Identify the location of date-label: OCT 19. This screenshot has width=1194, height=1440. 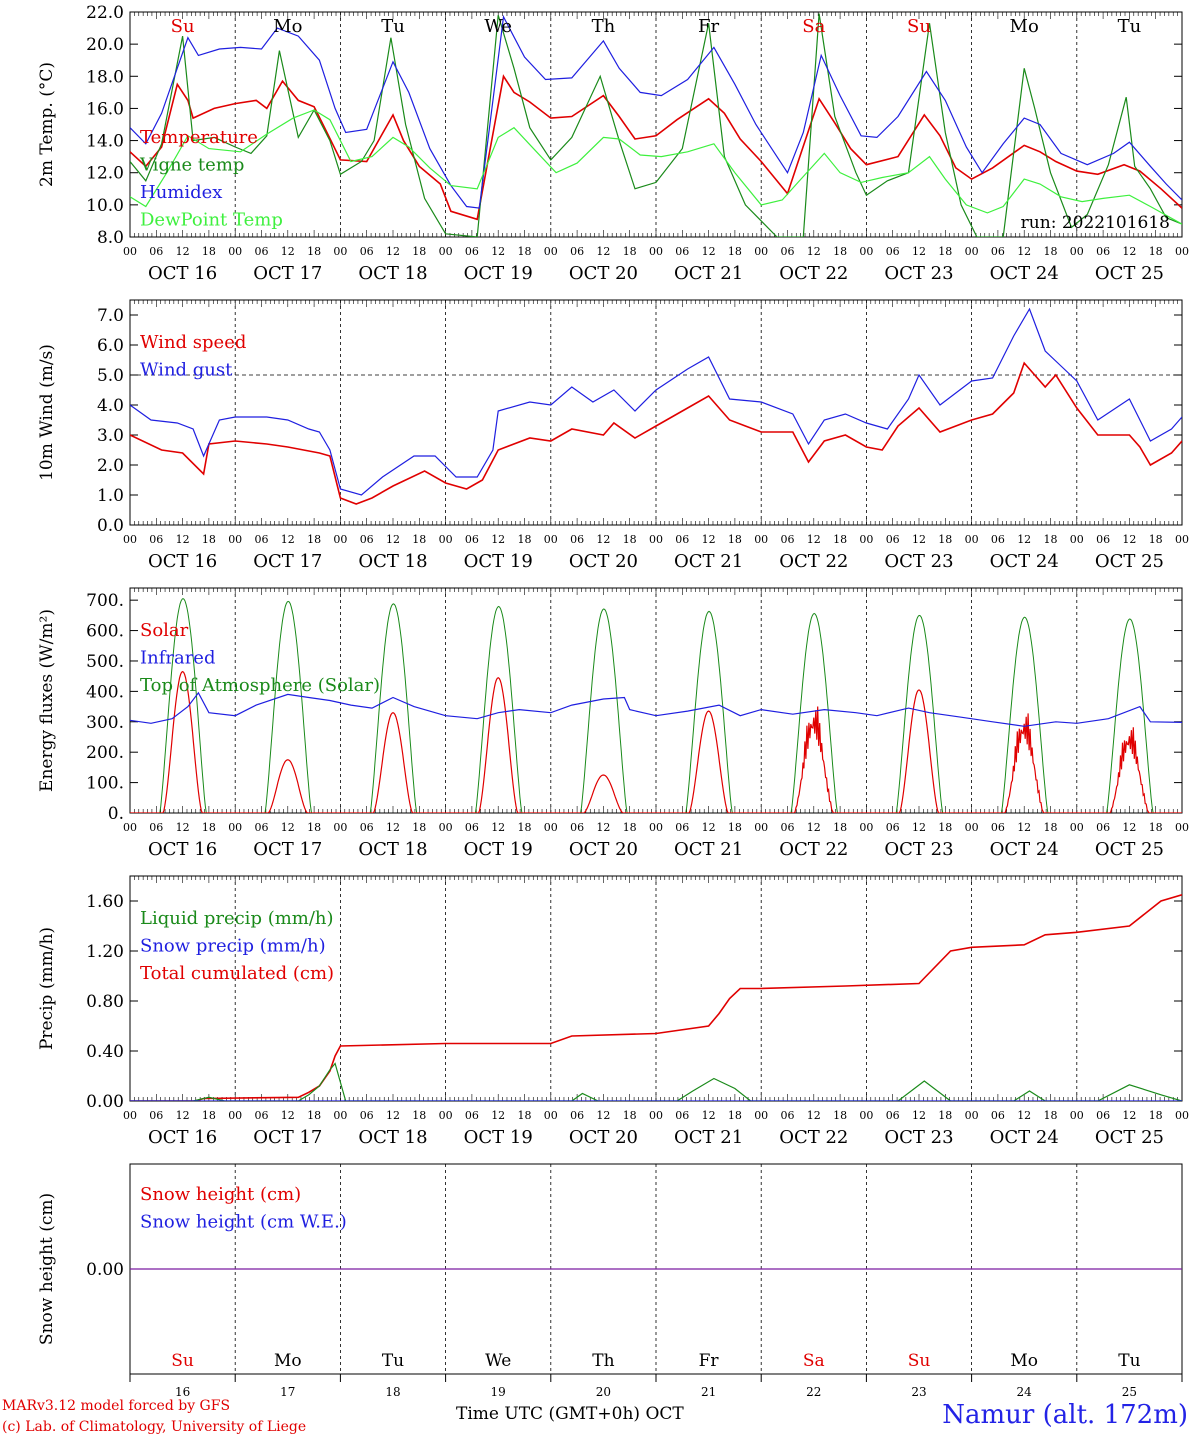
(498, 1137).